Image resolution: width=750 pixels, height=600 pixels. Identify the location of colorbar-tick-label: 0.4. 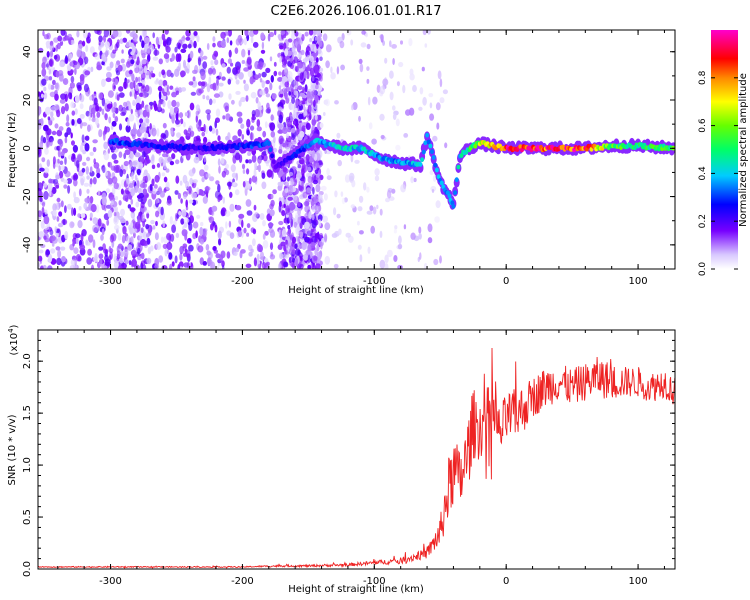
(703, 173).